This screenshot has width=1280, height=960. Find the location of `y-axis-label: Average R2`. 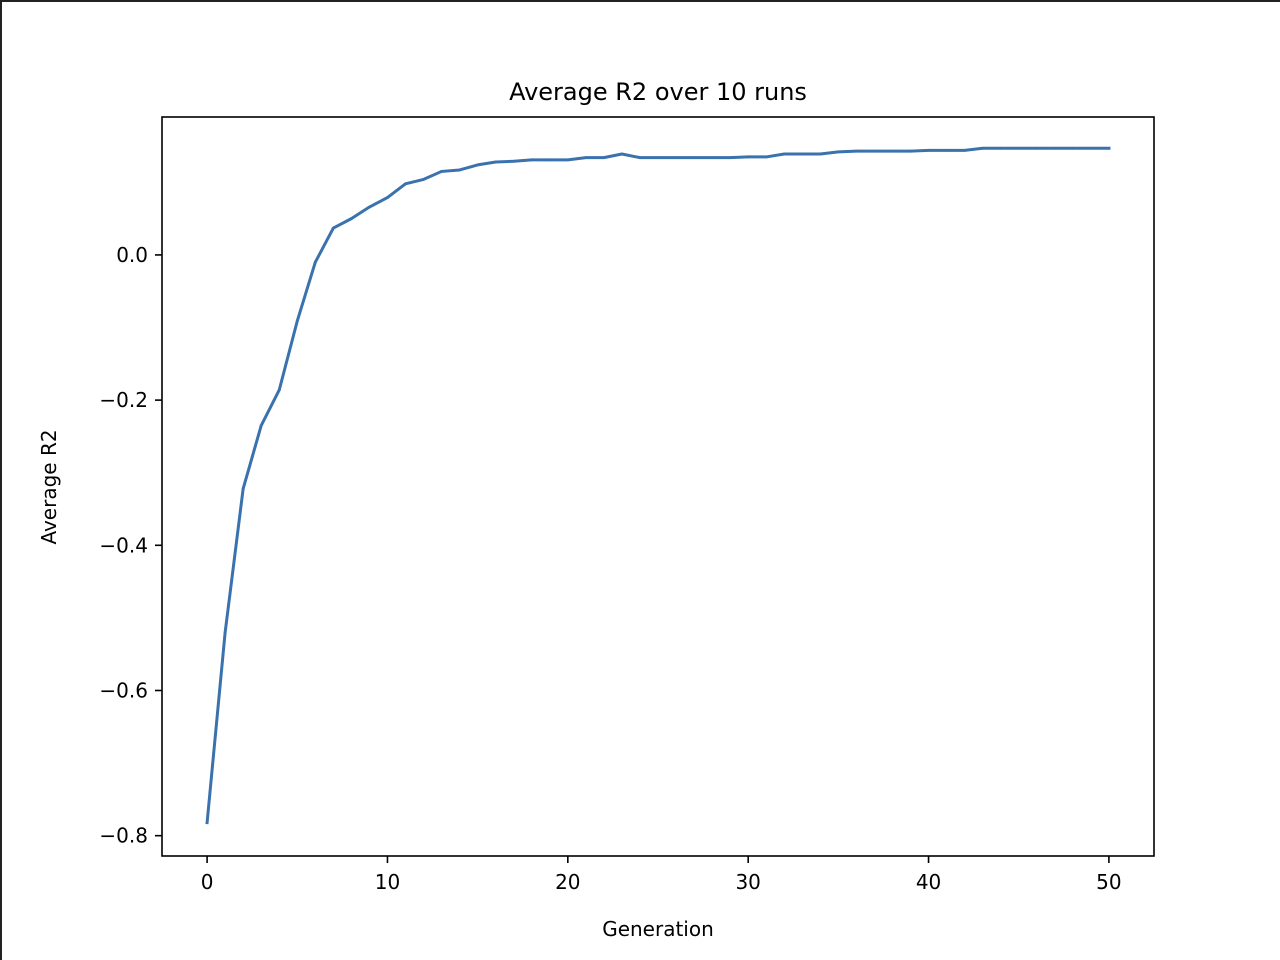

y-axis-label: Average R2 is located at coordinates (49, 486).